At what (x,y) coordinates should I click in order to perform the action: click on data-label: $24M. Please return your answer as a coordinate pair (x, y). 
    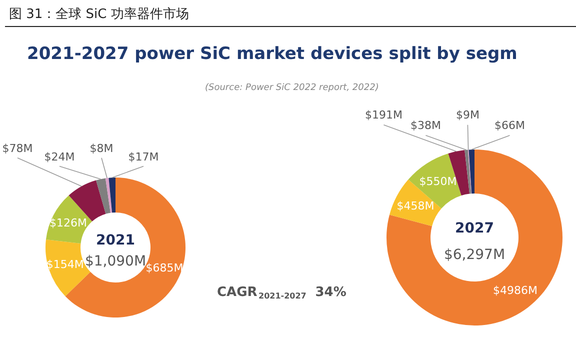
    Looking at the image, I should click on (59, 157).